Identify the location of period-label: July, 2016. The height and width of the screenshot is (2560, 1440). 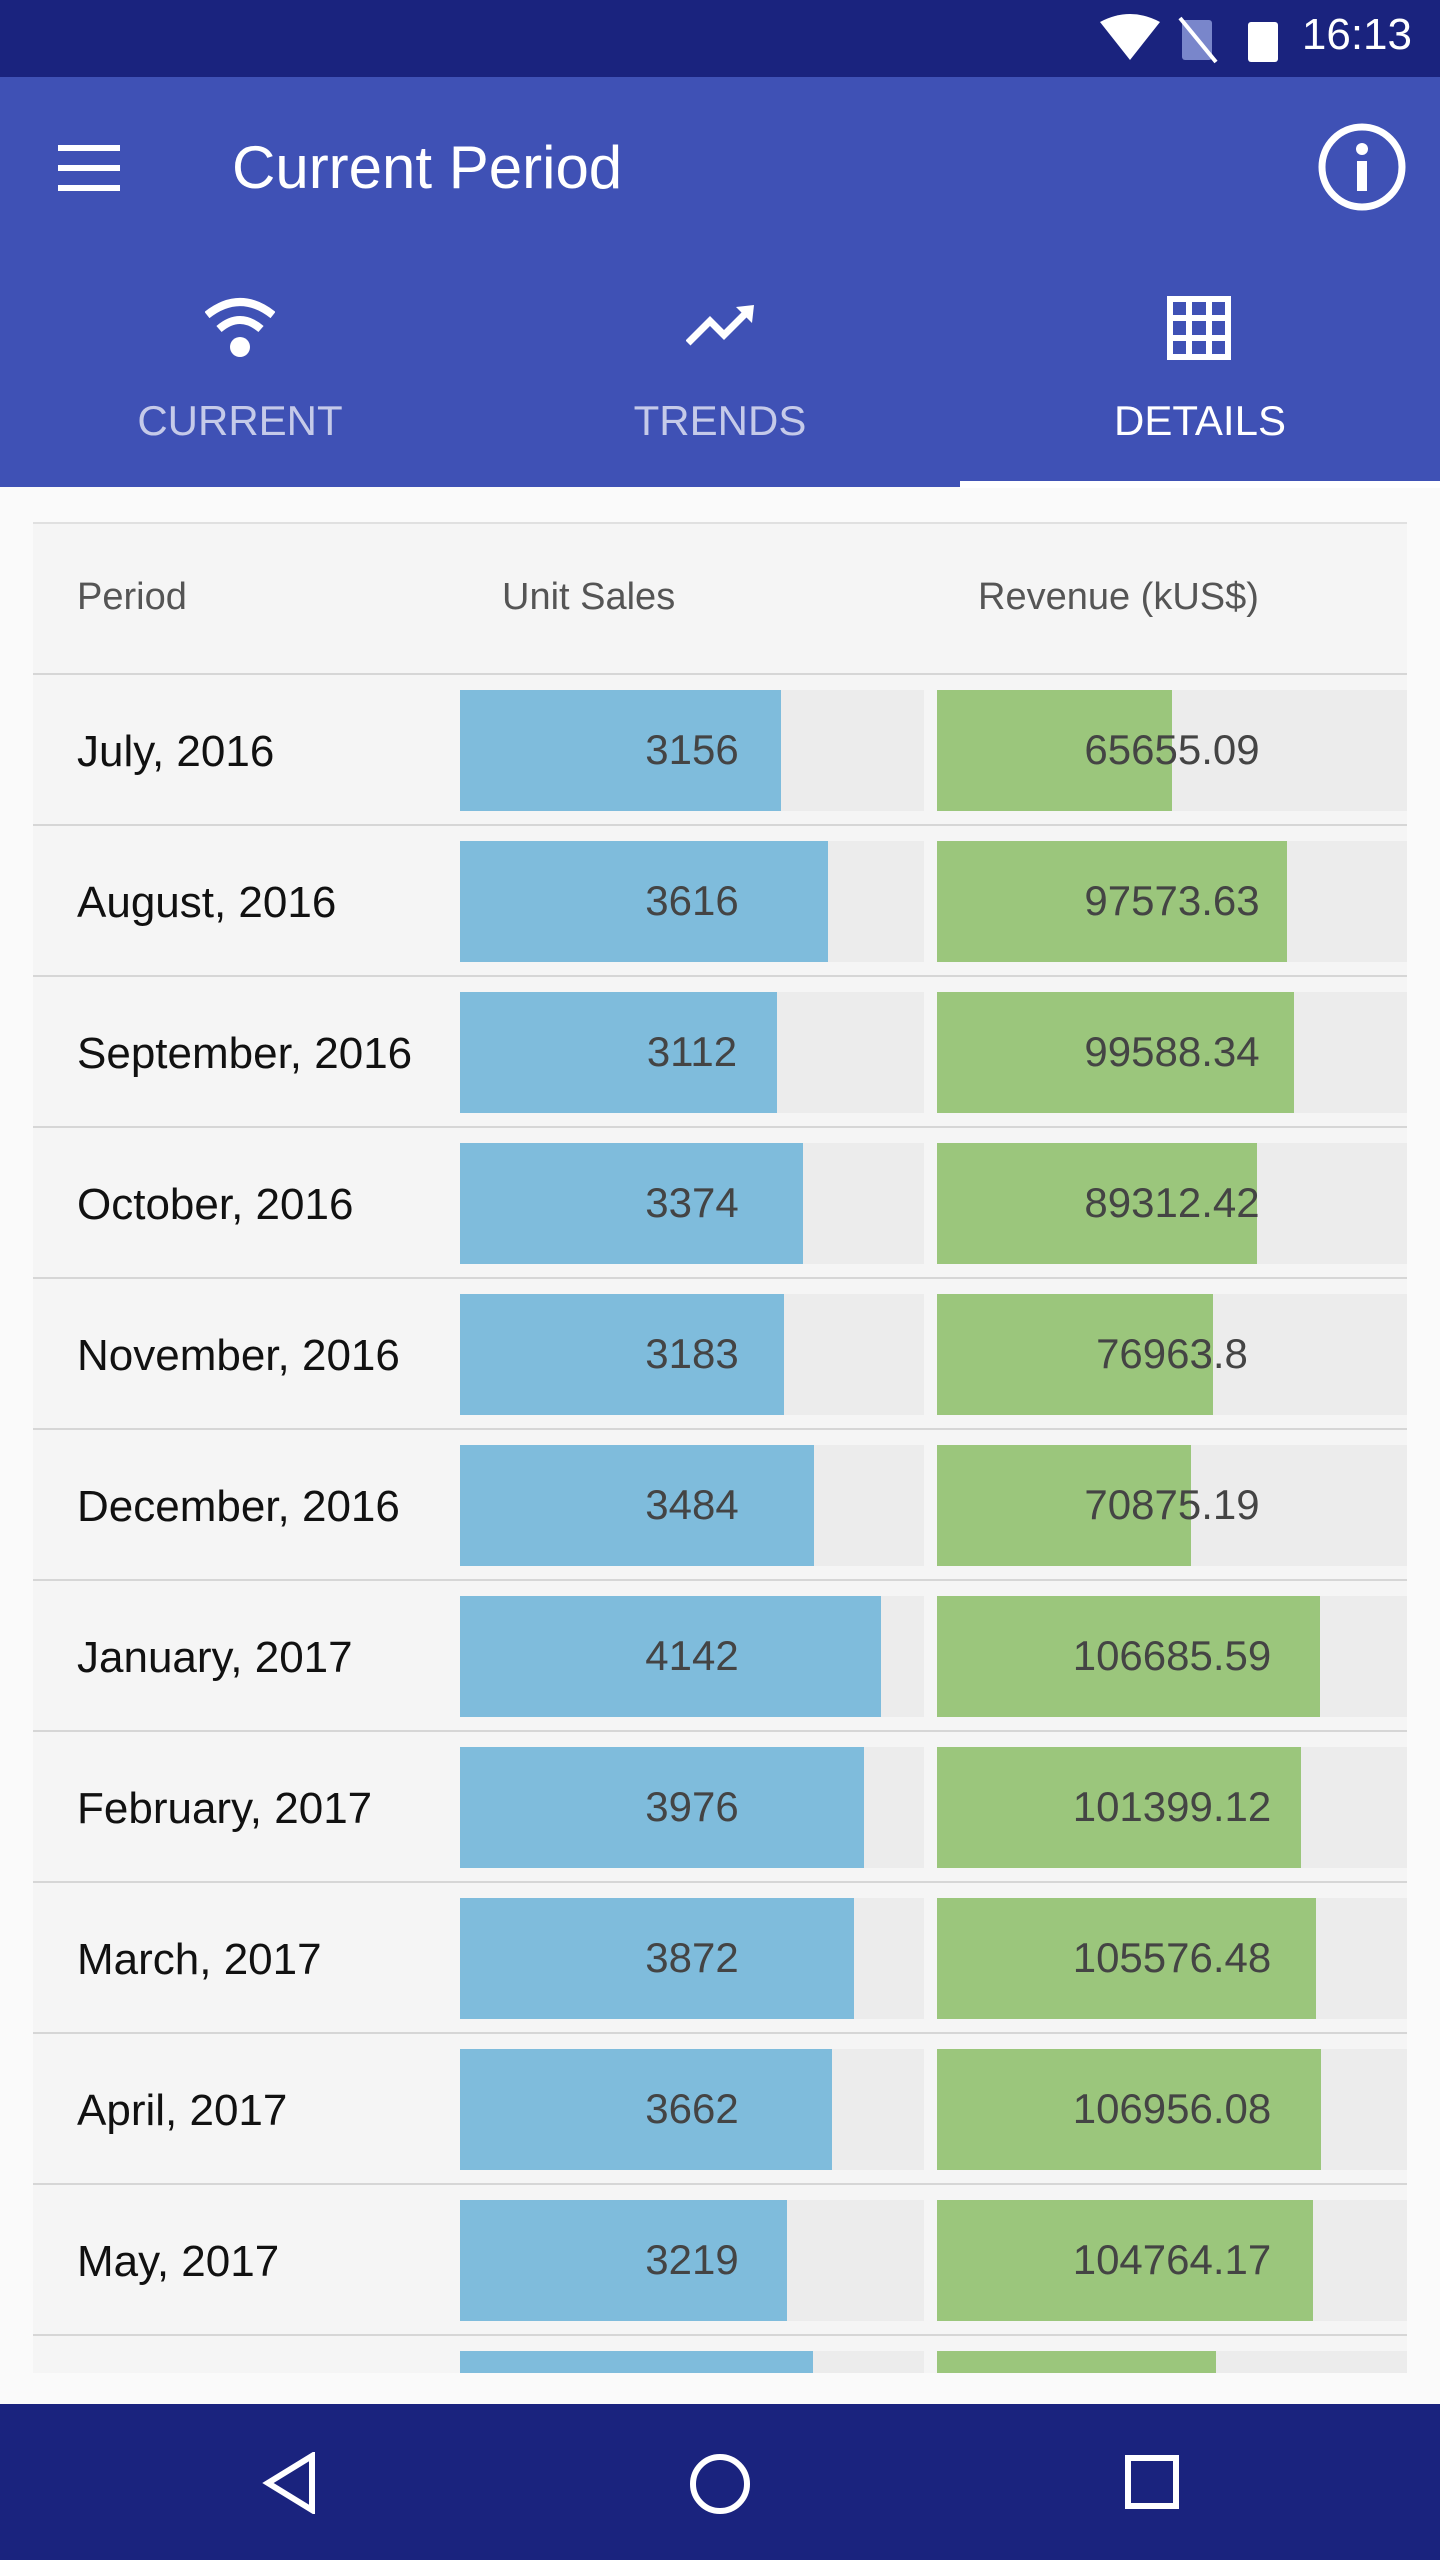
(176, 751).